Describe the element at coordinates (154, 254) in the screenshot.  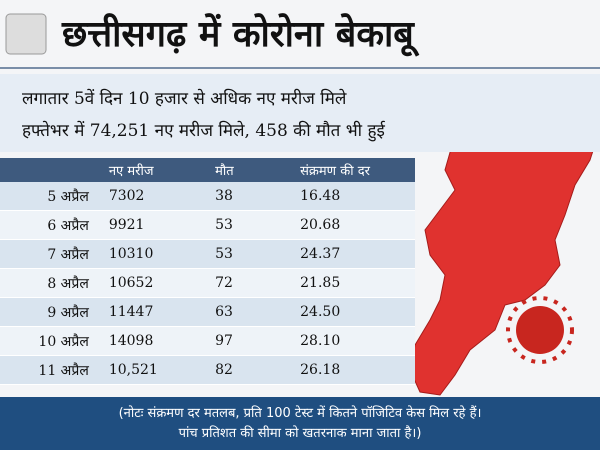
I see `value-cell: 10310` at that location.